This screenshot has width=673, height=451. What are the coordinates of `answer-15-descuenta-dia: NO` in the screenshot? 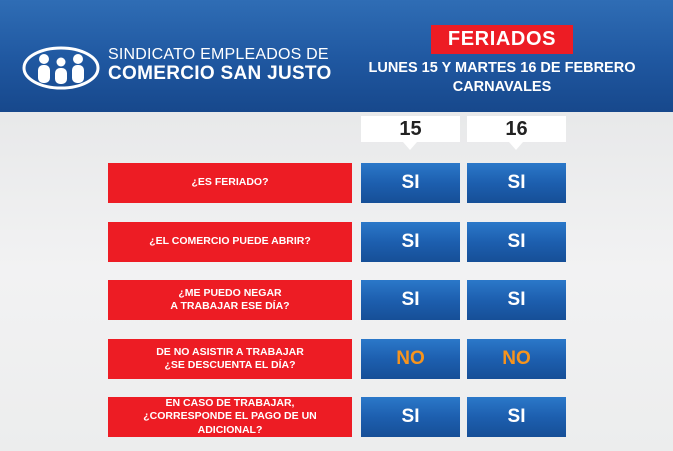 It's located at (410, 359).